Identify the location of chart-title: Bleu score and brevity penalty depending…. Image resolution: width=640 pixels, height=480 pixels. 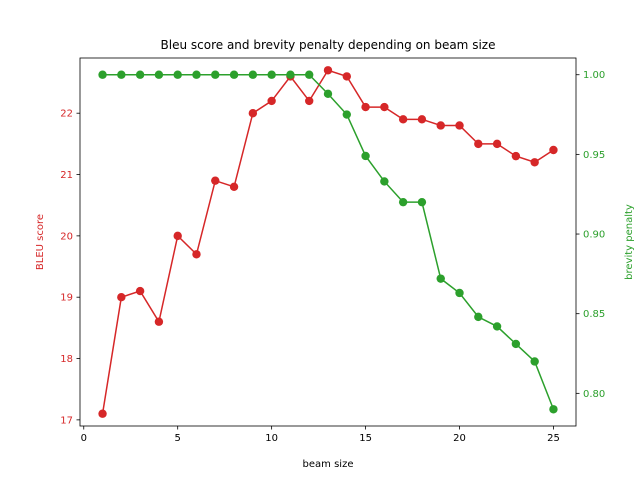
(328, 45).